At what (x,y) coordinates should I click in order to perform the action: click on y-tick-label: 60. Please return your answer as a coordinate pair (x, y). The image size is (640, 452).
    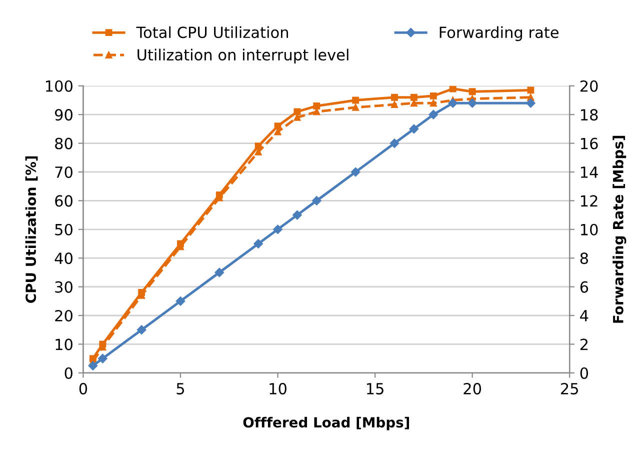
    Looking at the image, I should click on (63, 201).